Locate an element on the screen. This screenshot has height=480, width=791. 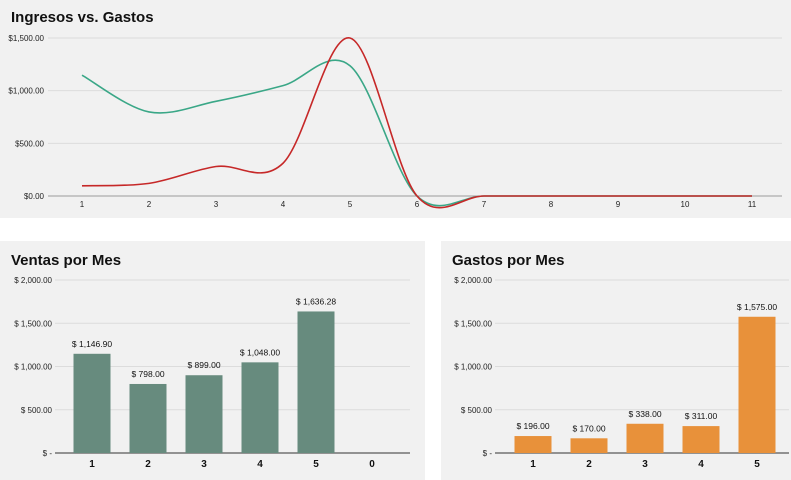
y-tick-label: $0.00 is located at coordinates (34, 196).